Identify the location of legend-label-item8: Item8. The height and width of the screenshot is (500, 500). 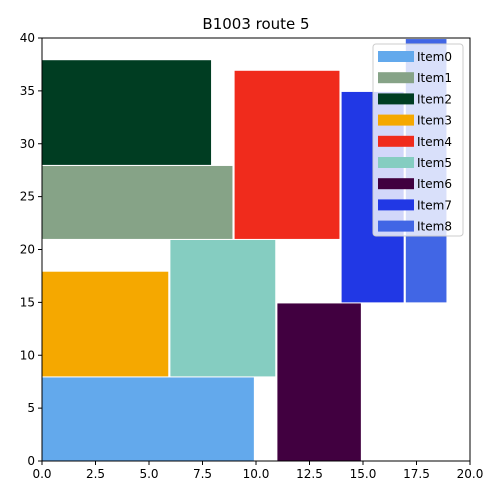
(434, 227).